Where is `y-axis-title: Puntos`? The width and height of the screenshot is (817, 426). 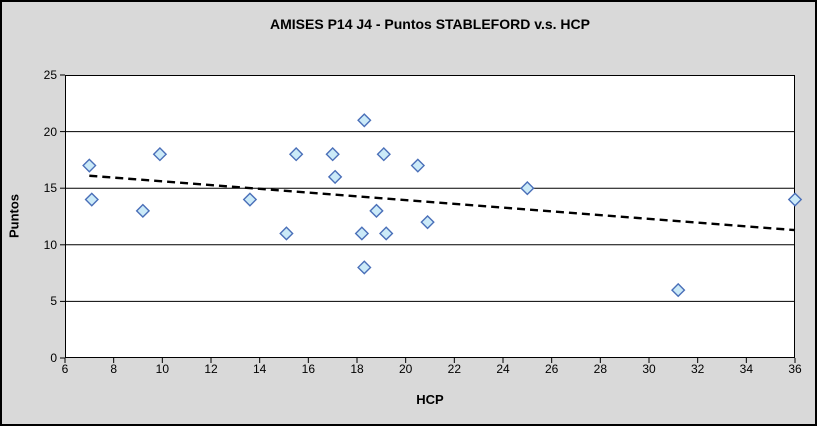
y-axis-title: Puntos is located at coordinates (14, 216).